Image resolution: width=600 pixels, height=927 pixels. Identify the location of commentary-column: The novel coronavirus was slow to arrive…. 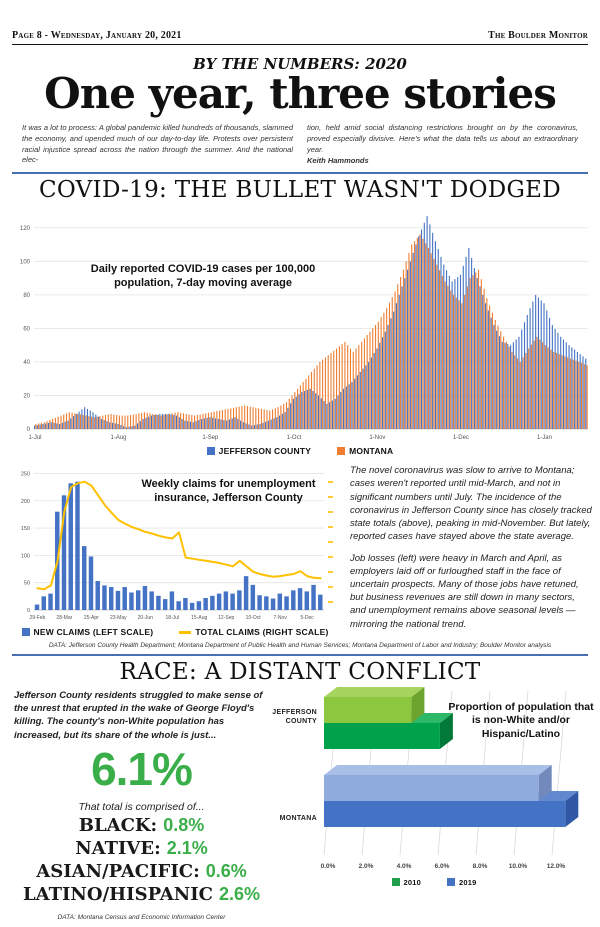
(471, 550).